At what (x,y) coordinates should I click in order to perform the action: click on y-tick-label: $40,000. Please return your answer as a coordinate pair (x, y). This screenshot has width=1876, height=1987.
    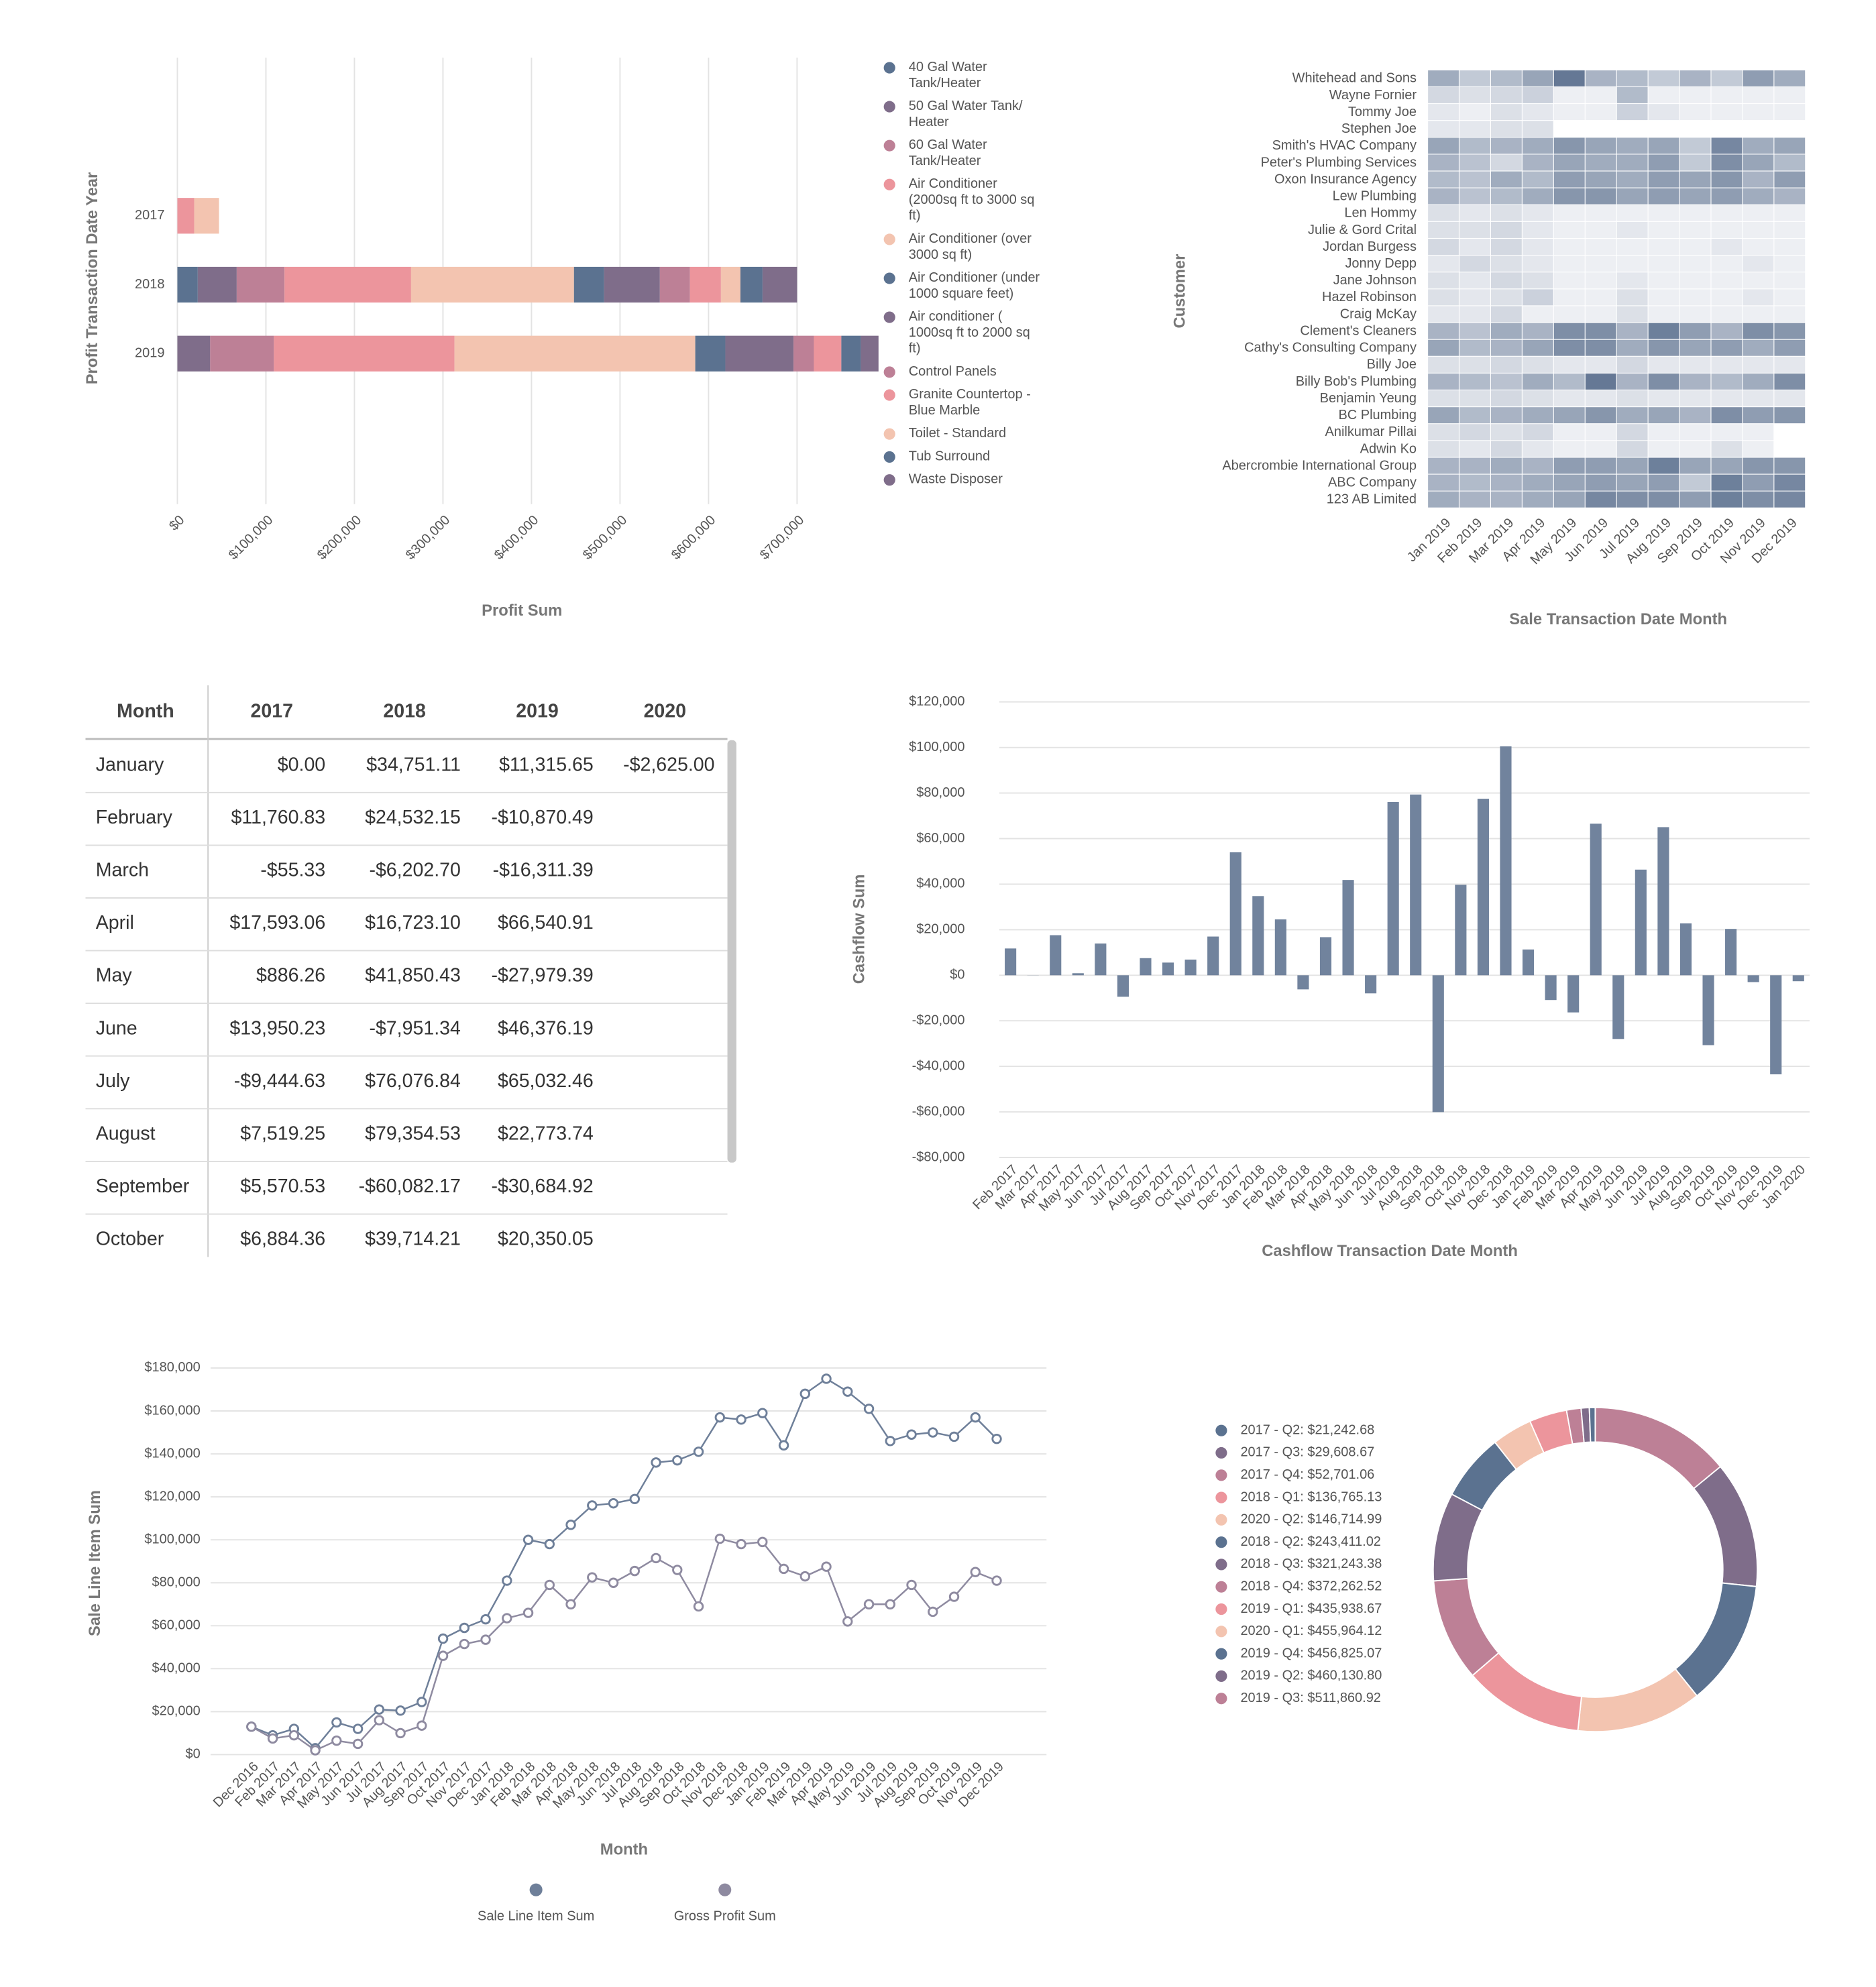
    Looking at the image, I should click on (940, 883).